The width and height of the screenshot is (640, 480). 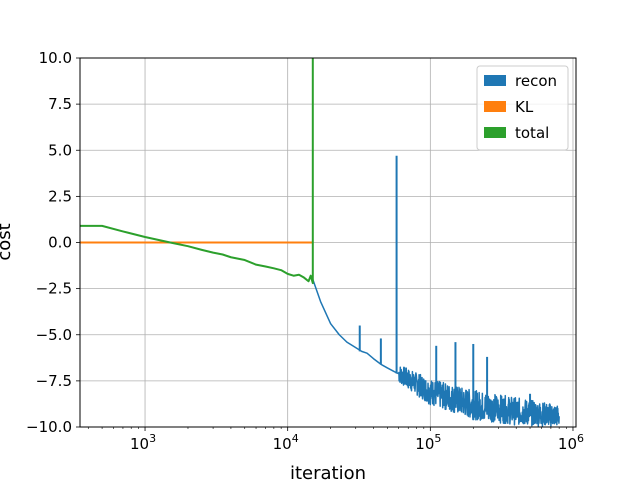 What do you see at coordinates (60, 243) in the screenshot?
I see `y-tick-label: 0.0` at bounding box center [60, 243].